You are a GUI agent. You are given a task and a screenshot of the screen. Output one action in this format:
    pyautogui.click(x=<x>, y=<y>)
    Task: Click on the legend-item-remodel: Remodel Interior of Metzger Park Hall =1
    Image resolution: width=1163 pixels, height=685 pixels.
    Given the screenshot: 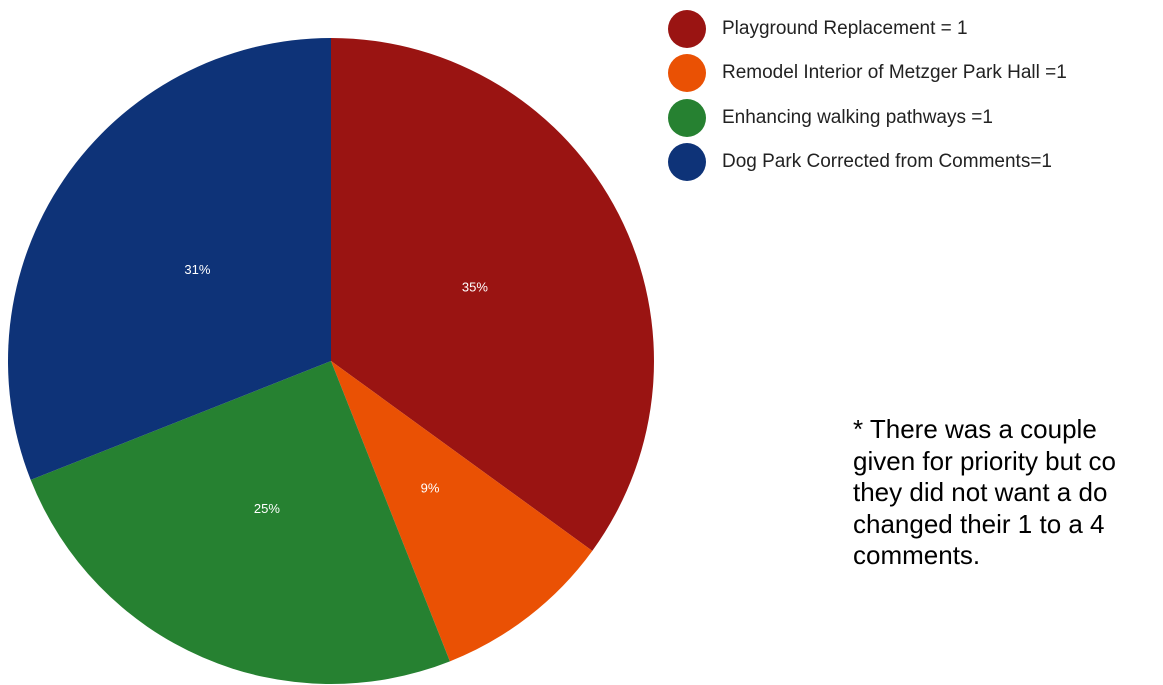 What is the action you would take?
    pyautogui.click(x=915, y=73)
    